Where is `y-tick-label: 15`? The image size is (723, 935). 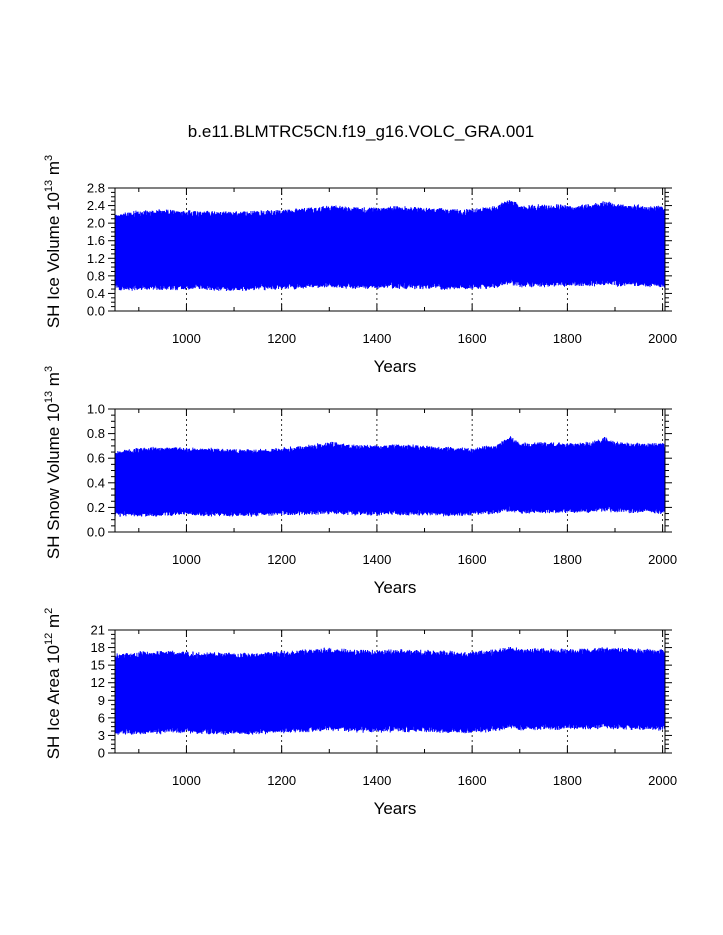
y-tick-label: 15 is located at coordinates (98, 665).